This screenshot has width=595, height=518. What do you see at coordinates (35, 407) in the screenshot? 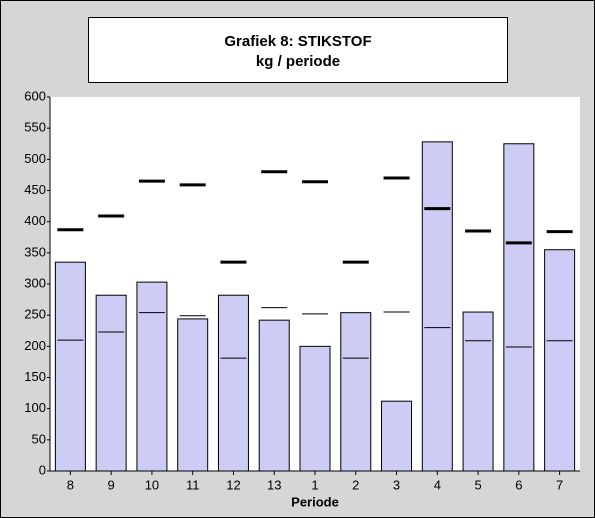
I see `y-tick-label: 100` at bounding box center [35, 407].